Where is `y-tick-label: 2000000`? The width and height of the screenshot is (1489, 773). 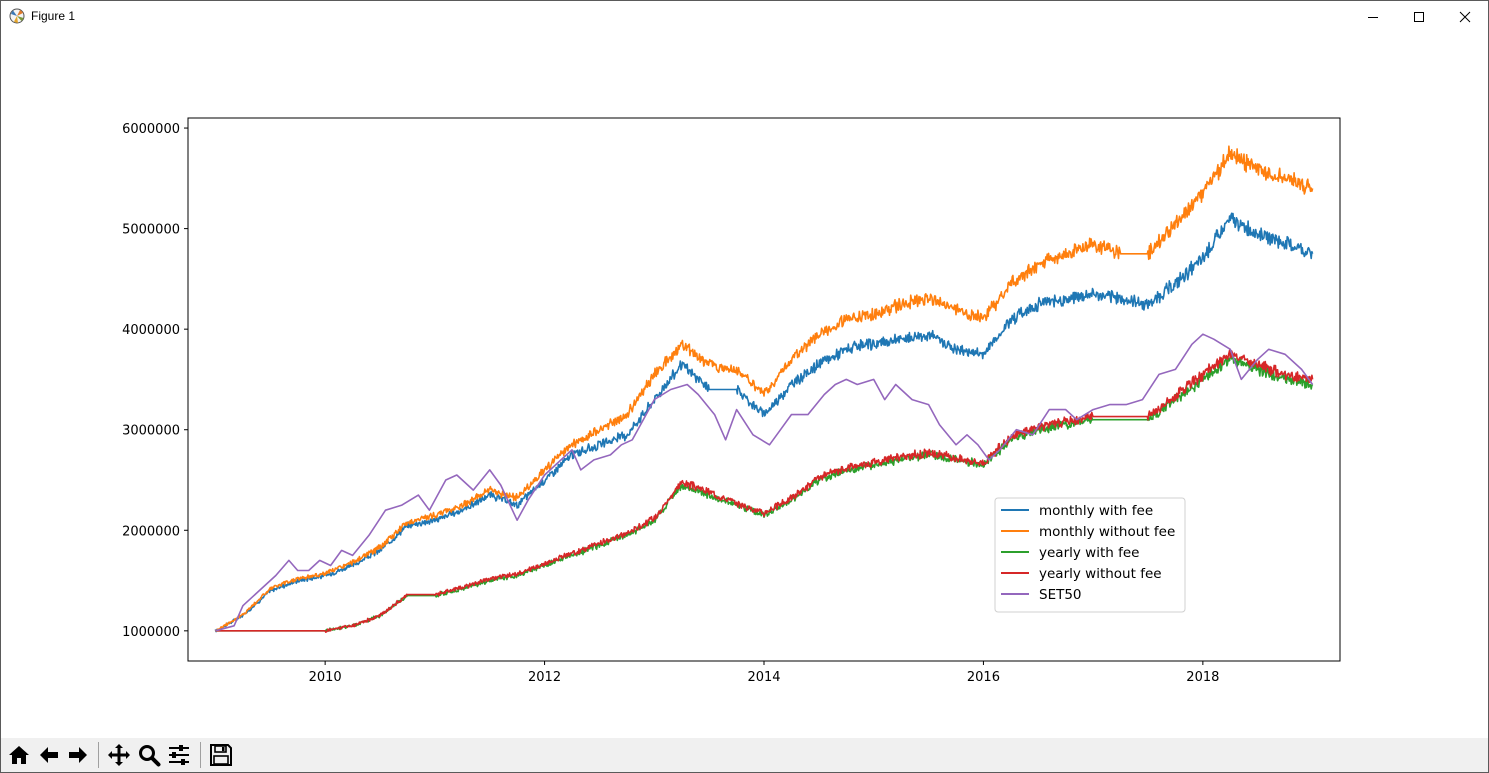 y-tick-label: 2000000 is located at coordinates (151, 531).